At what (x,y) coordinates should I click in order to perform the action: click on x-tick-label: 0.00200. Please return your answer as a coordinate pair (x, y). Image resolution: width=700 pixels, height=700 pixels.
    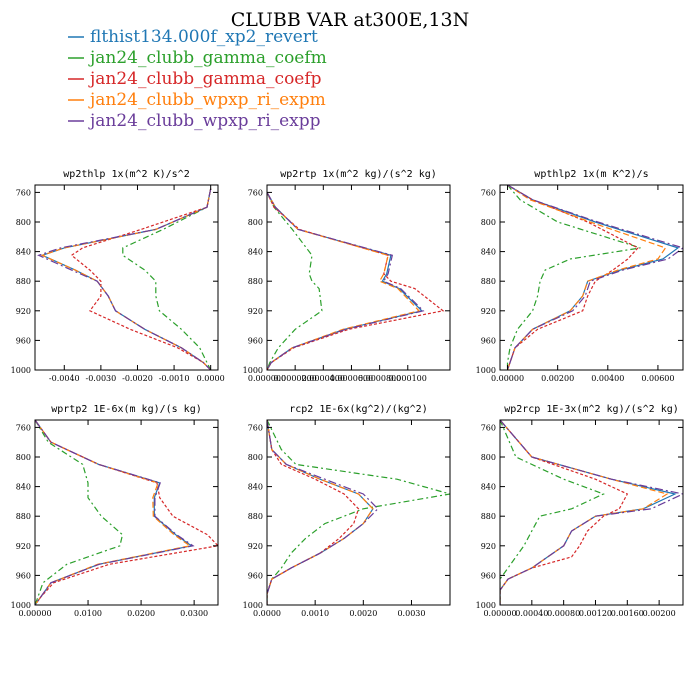
    Looking at the image, I should click on (557, 378).